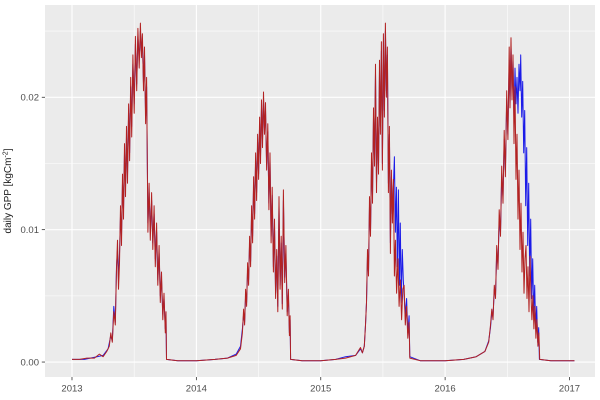  I want to click on y-axis-title-main: daily GPP [kgCm, so click(8, 196).